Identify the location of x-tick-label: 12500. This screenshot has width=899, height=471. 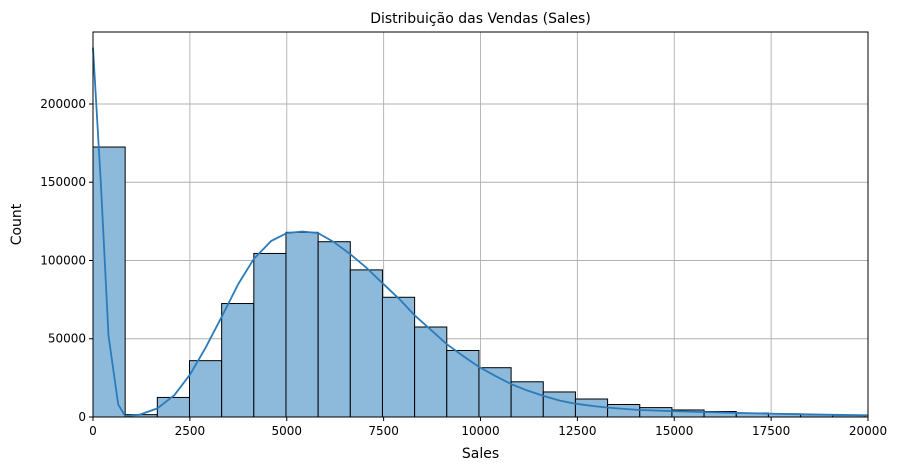
(577, 431).